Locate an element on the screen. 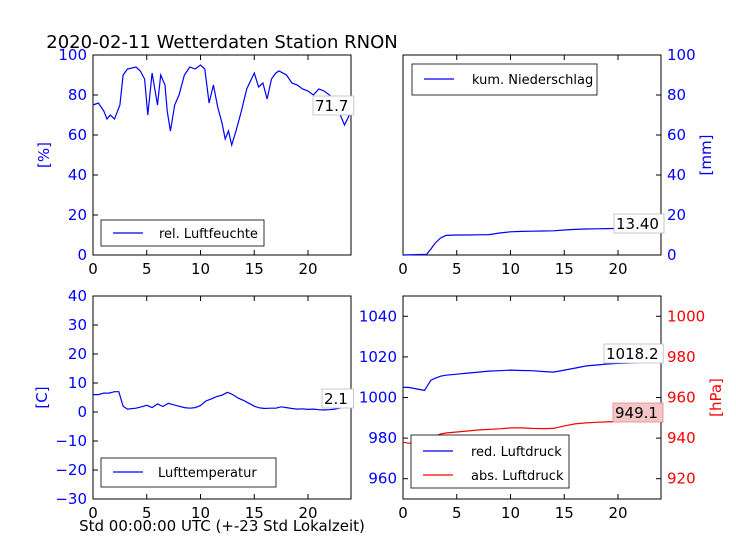 Image resolution: width=736 pixels, height=552 pixels. y-right-tick-label-1-5: 100 is located at coordinates (681, 55).